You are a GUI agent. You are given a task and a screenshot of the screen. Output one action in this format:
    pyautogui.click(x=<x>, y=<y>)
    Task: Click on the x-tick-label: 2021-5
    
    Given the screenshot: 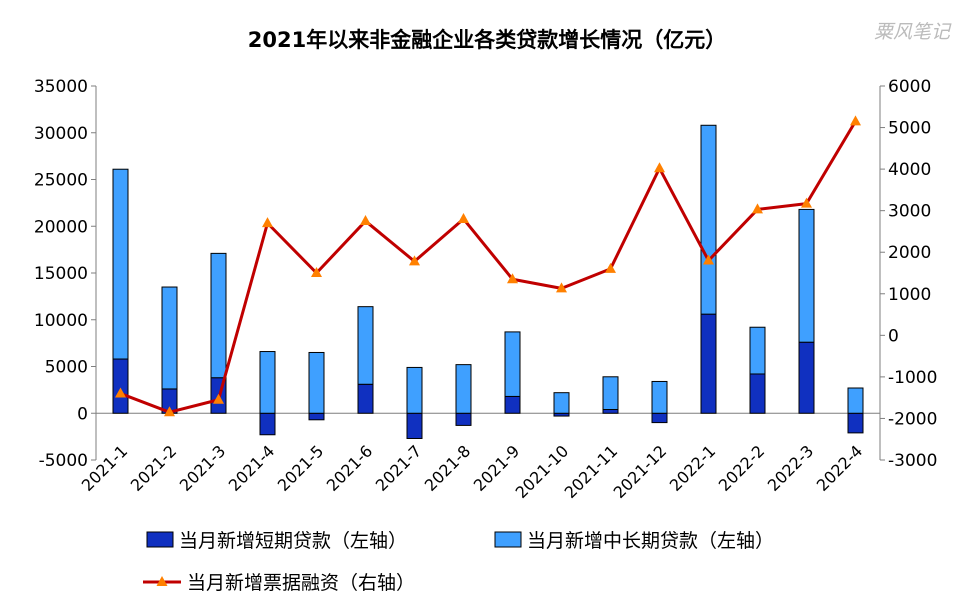 What is the action you would take?
    pyautogui.click(x=301, y=468)
    